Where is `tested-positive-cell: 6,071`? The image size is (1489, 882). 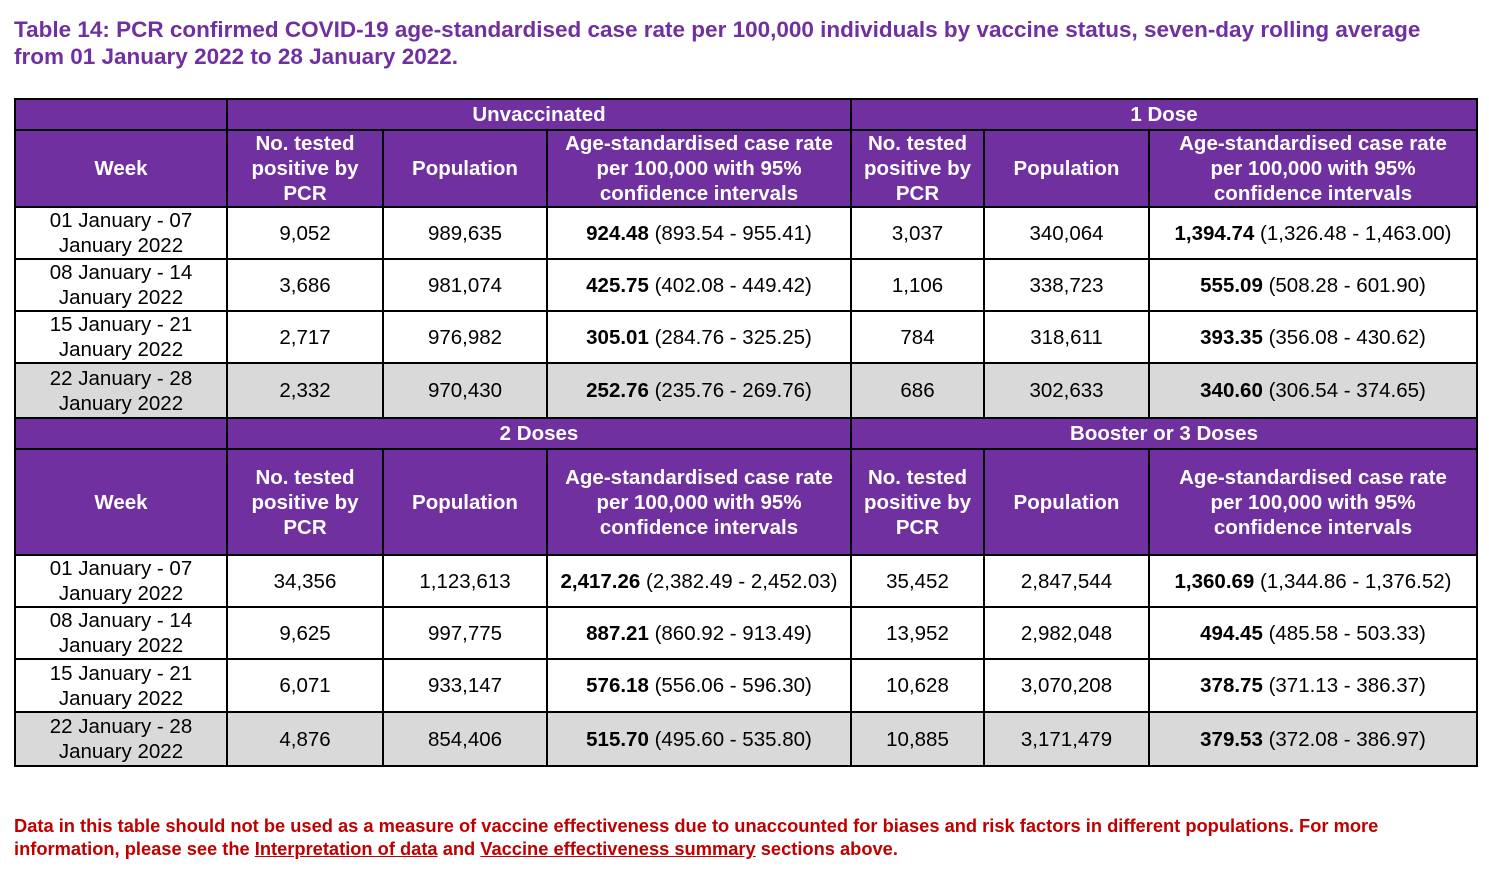
tested-positive-cell: 6,071 is located at coordinates (305, 685).